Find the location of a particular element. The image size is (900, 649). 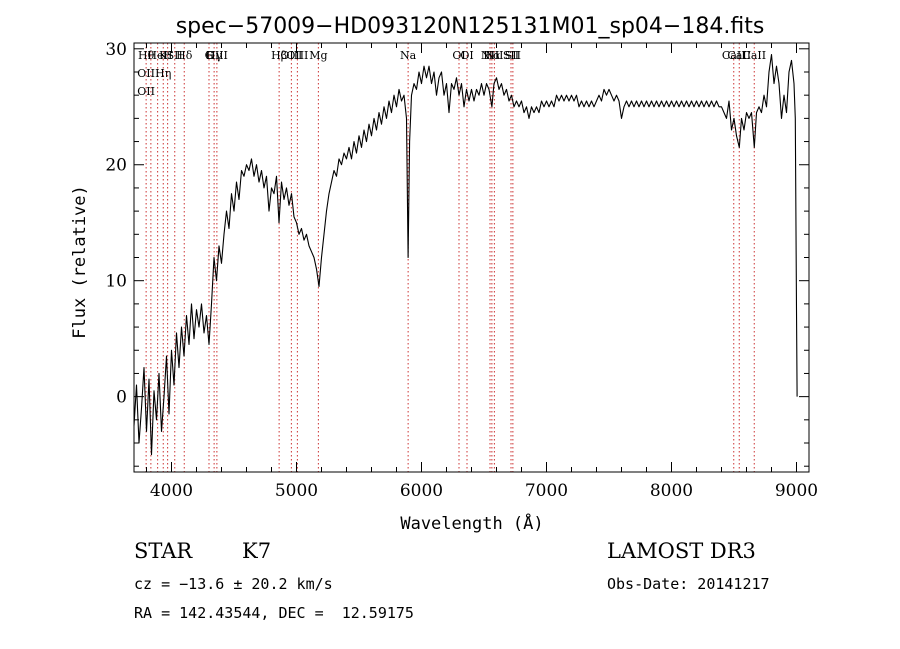

line-marker-label: G is located at coordinates (209, 55).